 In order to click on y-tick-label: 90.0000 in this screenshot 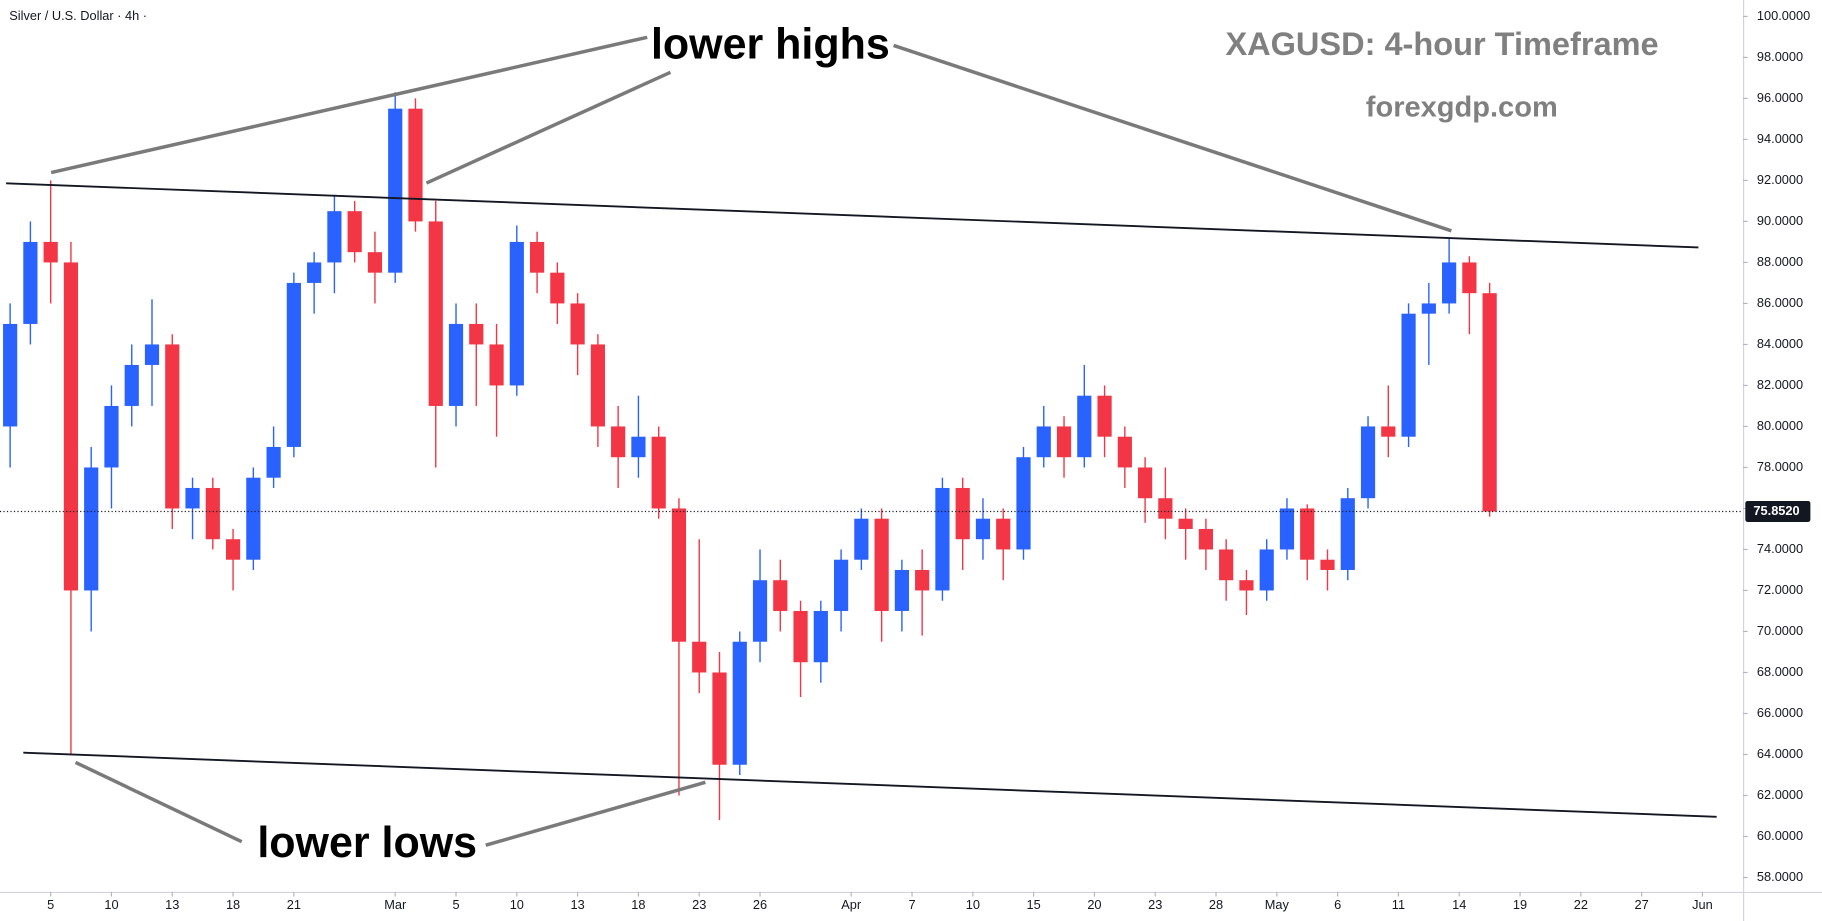, I will do `click(1780, 220)`.